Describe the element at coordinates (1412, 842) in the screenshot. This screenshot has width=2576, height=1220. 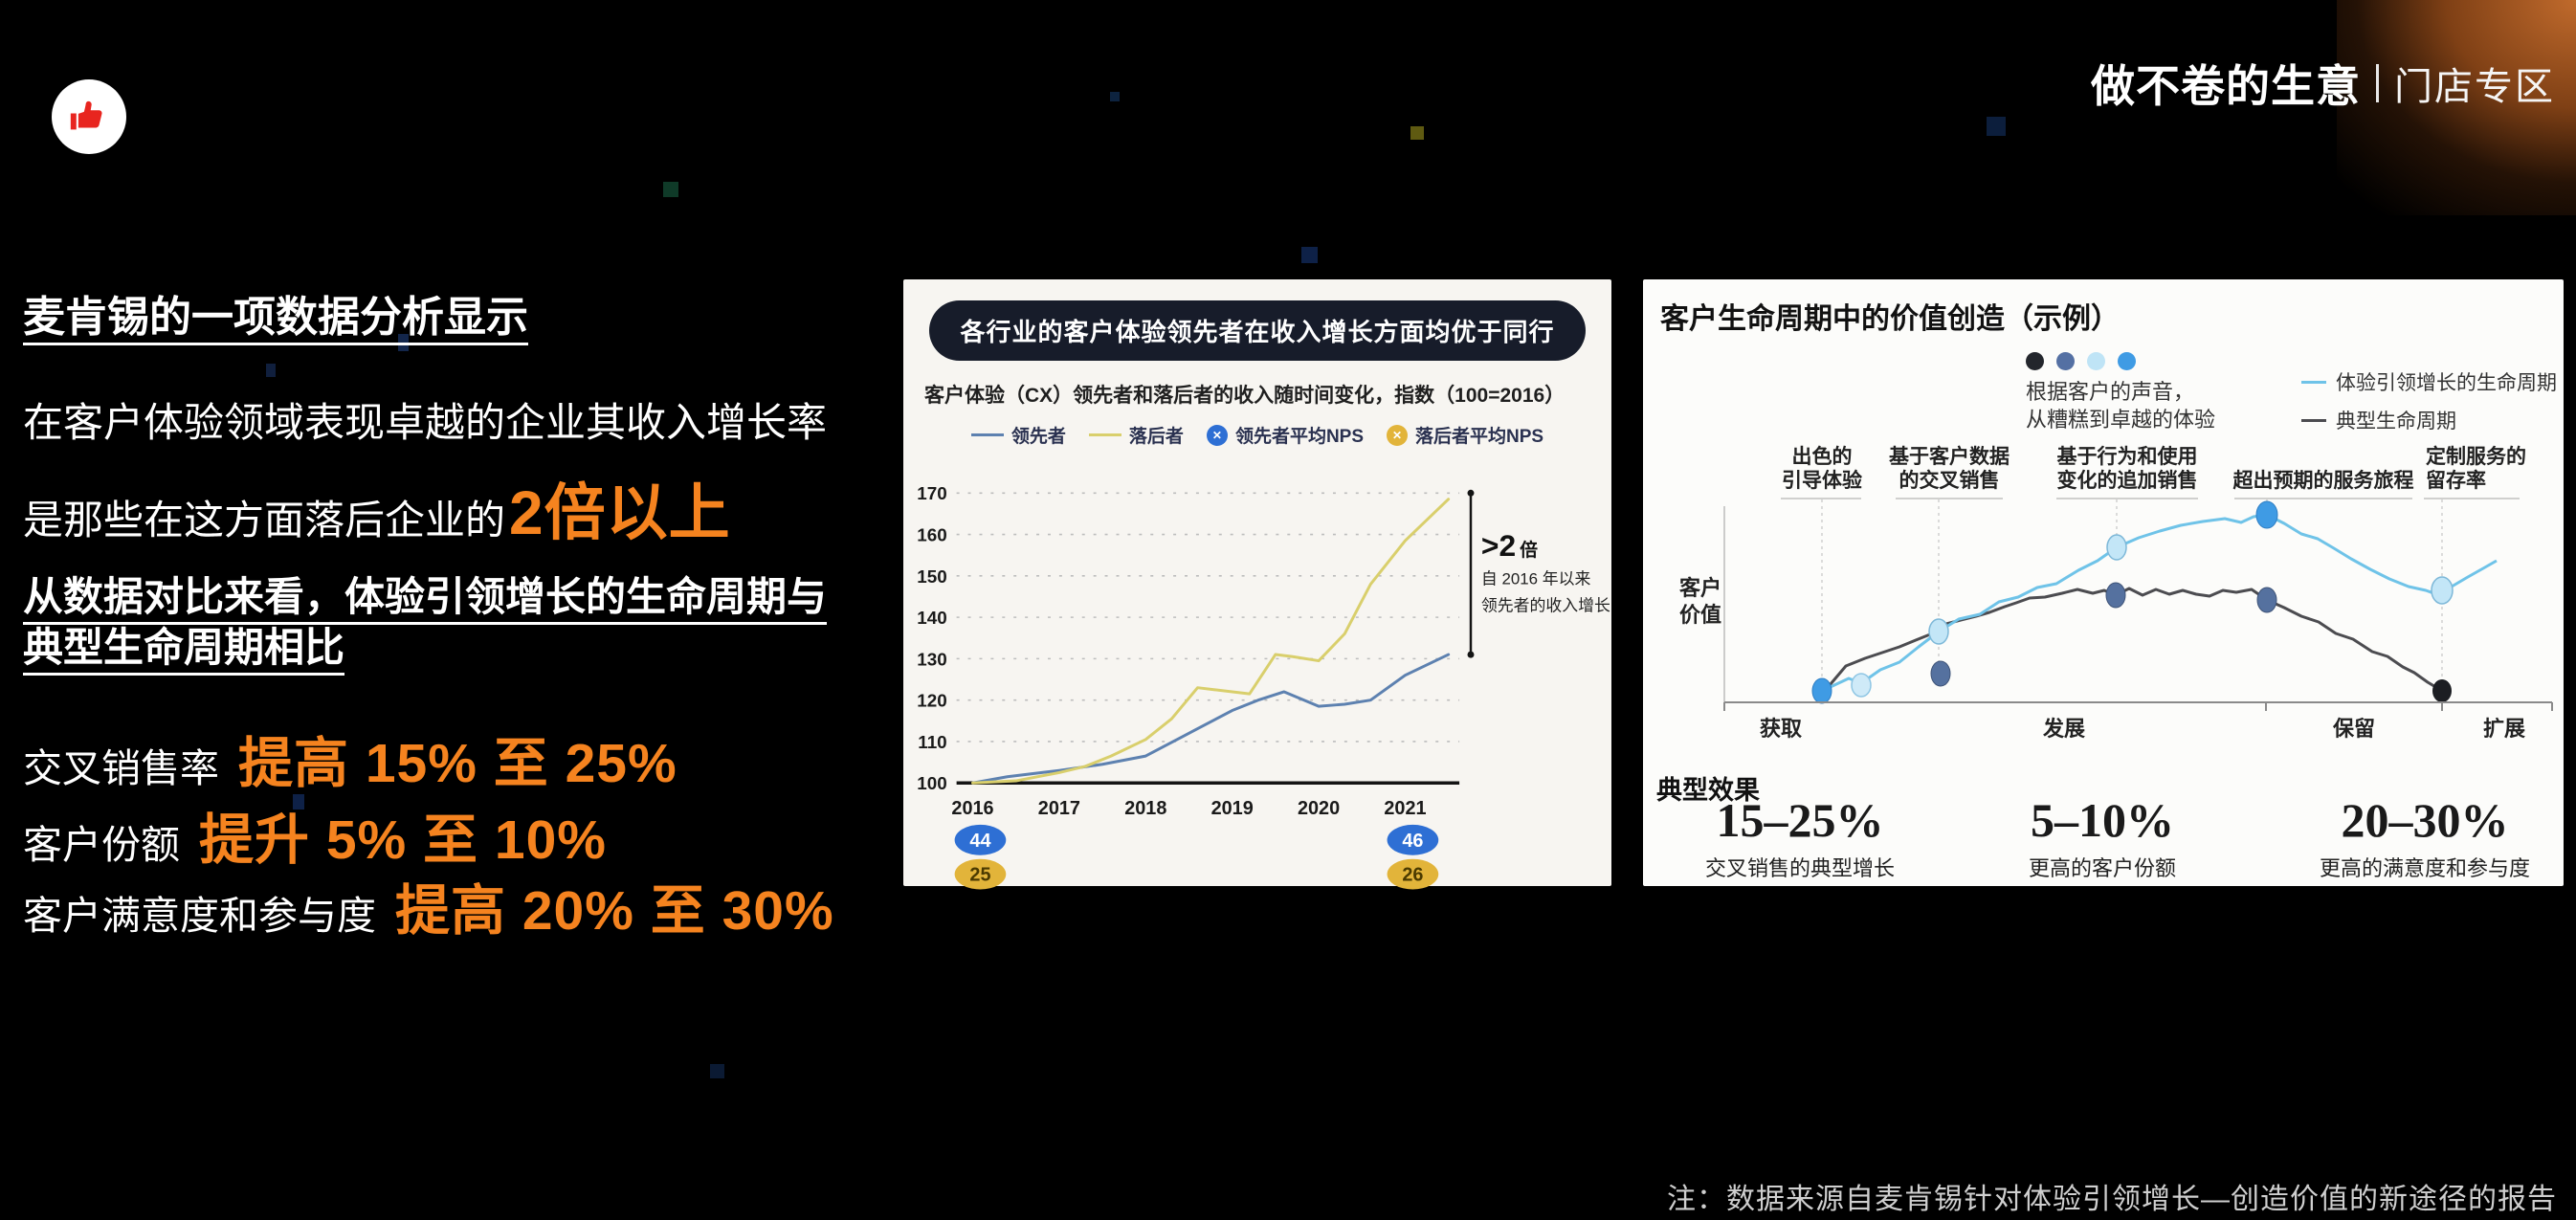
I see `nps-badge-value: 46` at that location.